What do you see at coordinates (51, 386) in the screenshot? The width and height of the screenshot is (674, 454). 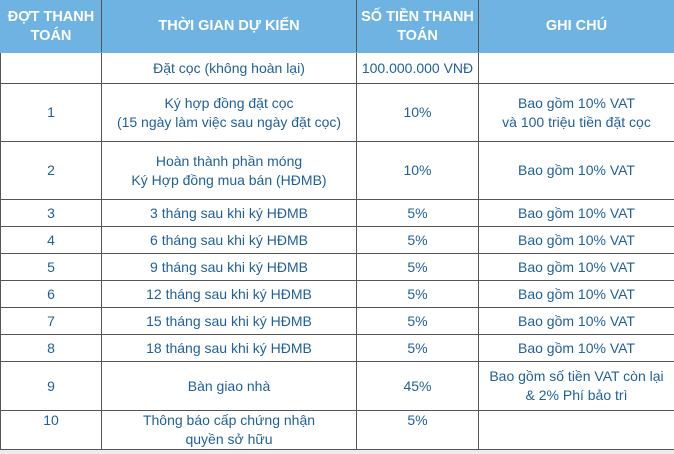 I see `cell-dot: 9` at bounding box center [51, 386].